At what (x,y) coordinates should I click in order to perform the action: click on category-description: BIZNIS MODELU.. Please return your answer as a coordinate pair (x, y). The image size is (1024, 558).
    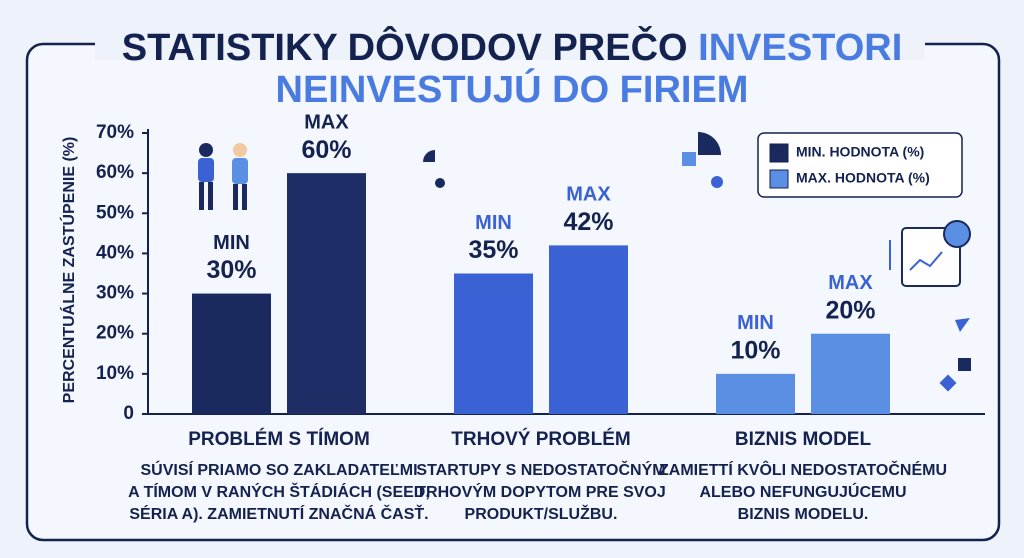
    Looking at the image, I should click on (803, 514).